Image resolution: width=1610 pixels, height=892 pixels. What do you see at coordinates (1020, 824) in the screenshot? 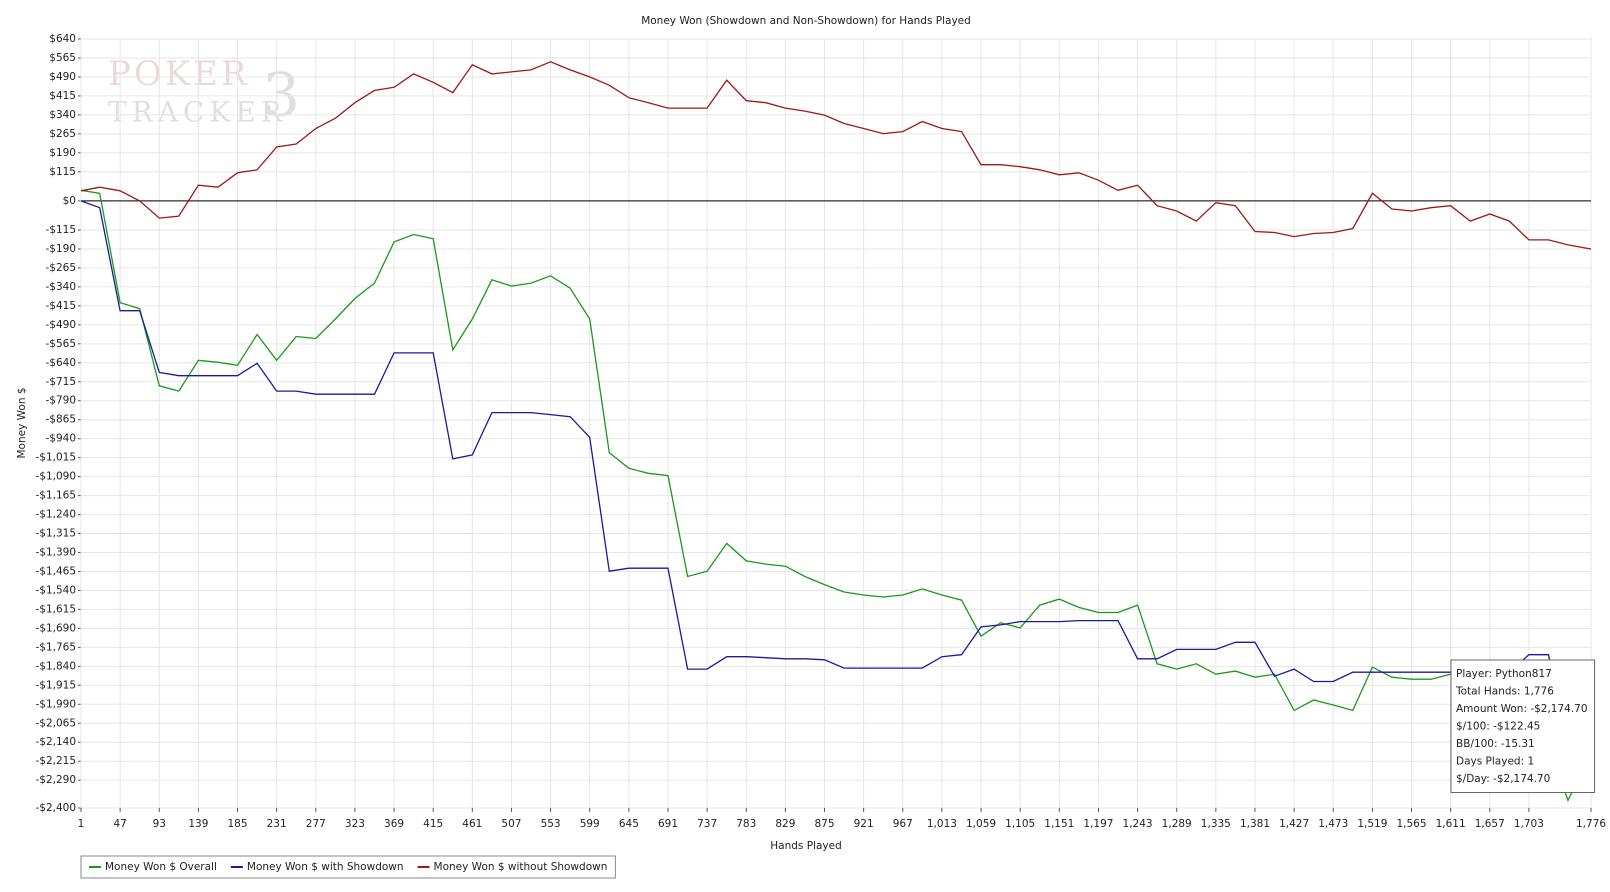
I see `x-tick-label: 1,105` at bounding box center [1020, 824].